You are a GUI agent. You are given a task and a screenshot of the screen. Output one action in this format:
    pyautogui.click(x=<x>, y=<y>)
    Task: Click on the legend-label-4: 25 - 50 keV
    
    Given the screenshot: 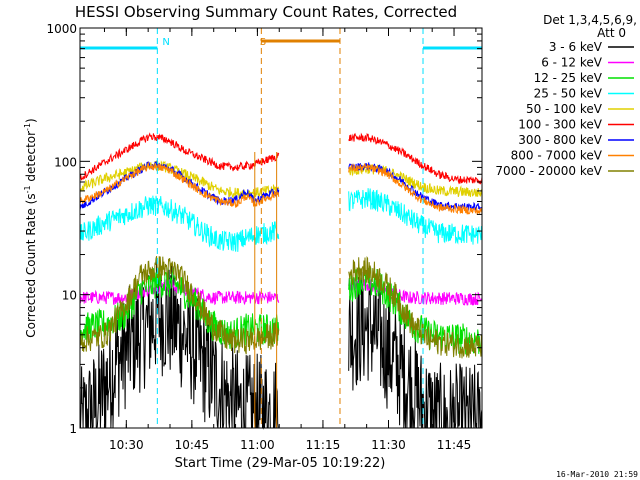 What is the action you would take?
    pyautogui.click(x=568, y=94)
    